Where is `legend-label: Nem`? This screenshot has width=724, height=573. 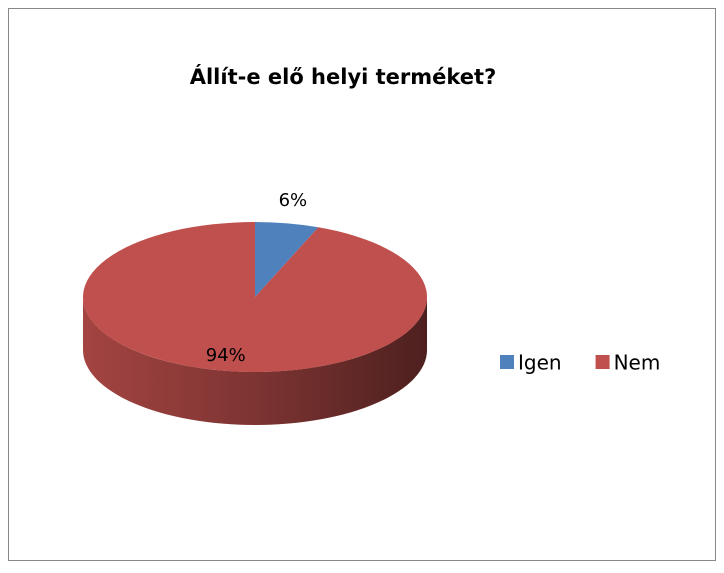
legend-label: Nem is located at coordinates (637, 363).